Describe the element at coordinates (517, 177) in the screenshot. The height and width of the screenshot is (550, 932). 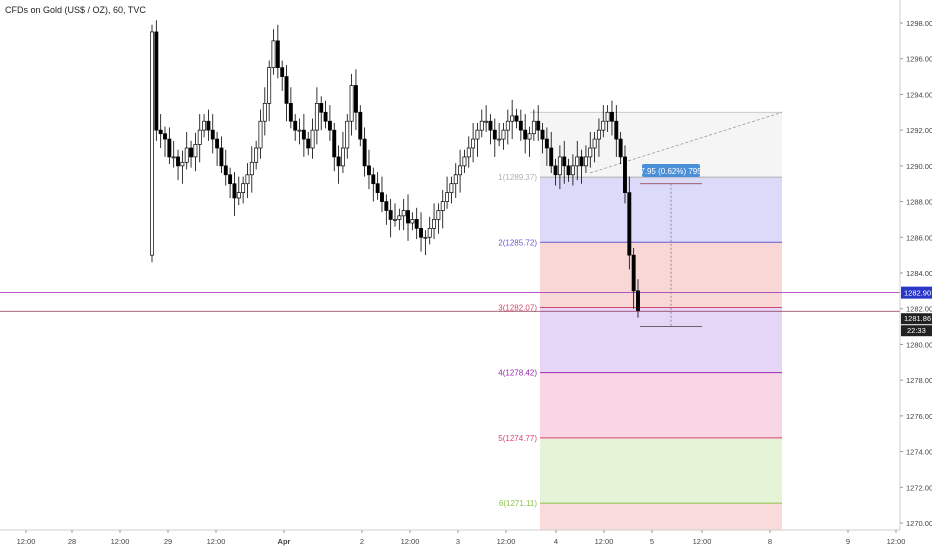
I see `fib-level-label: 1(1289.37)` at that location.